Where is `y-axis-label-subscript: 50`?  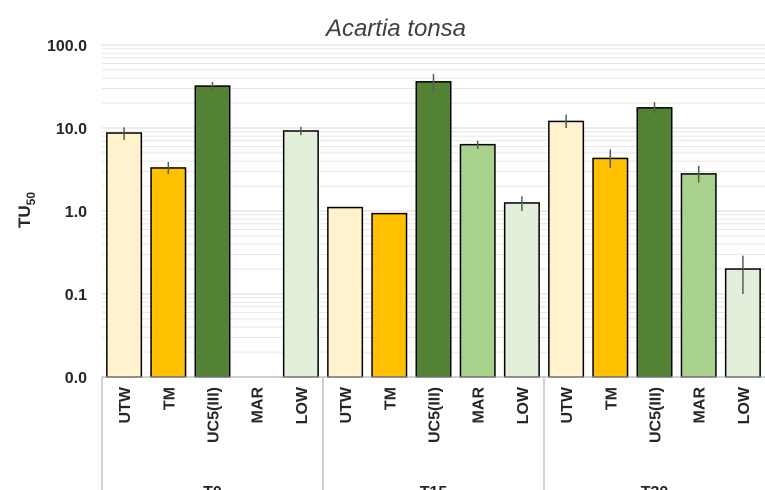 y-axis-label-subscript: 50 is located at coordinates (31, 199).